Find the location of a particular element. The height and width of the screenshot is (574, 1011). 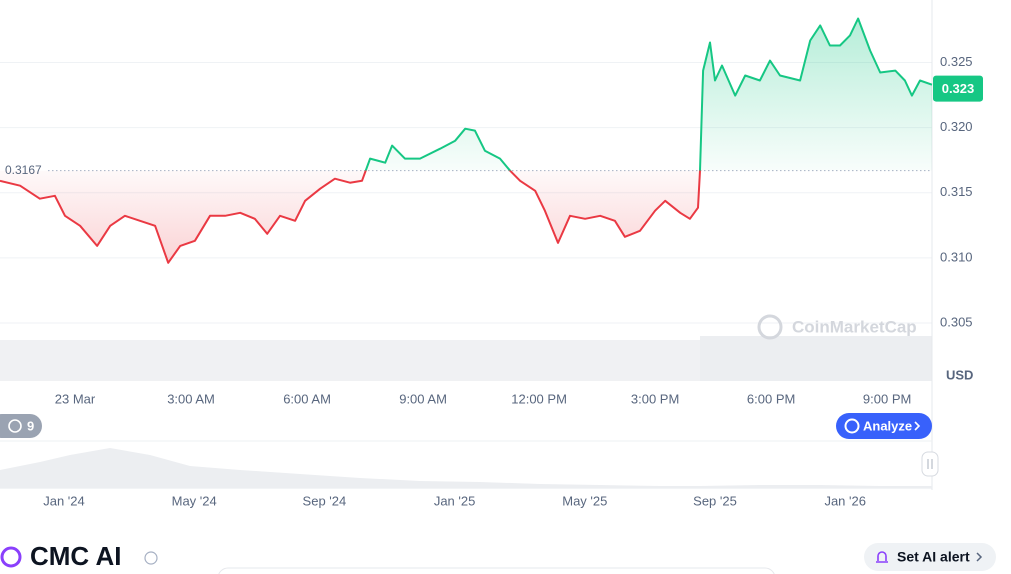

price-tag is located at coordinates (958, 88).